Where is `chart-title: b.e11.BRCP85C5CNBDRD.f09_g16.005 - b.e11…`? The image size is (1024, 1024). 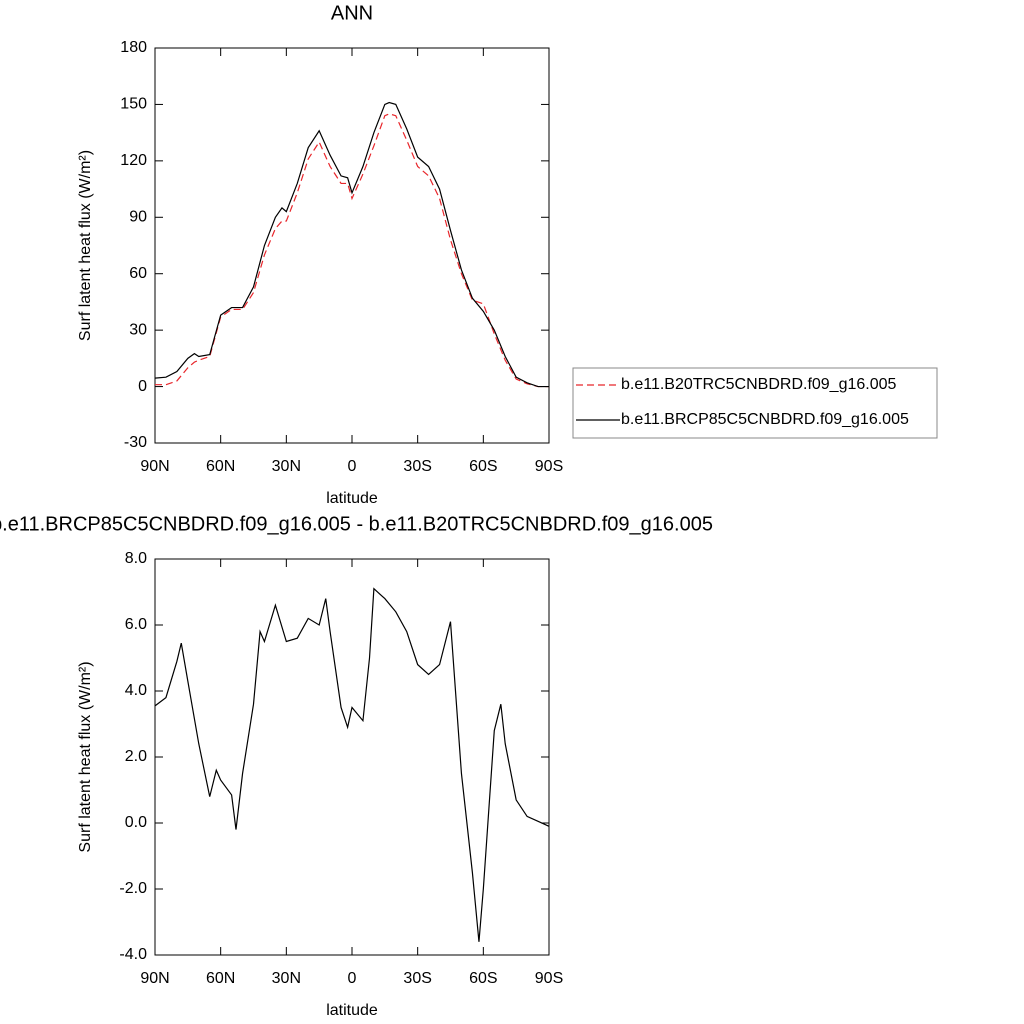 chart-title: b.e11.BRCP85C5CNBDRD.f09_g16.005 - b.e11… is located at coordinates (356, 524).